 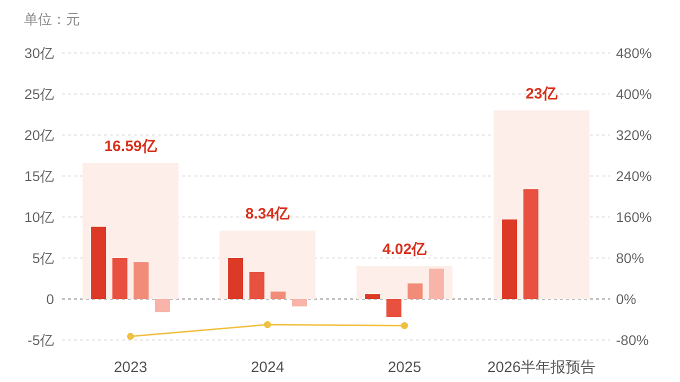 I want to click on y-tick-label: 30亿, so click(x=39, y=53).